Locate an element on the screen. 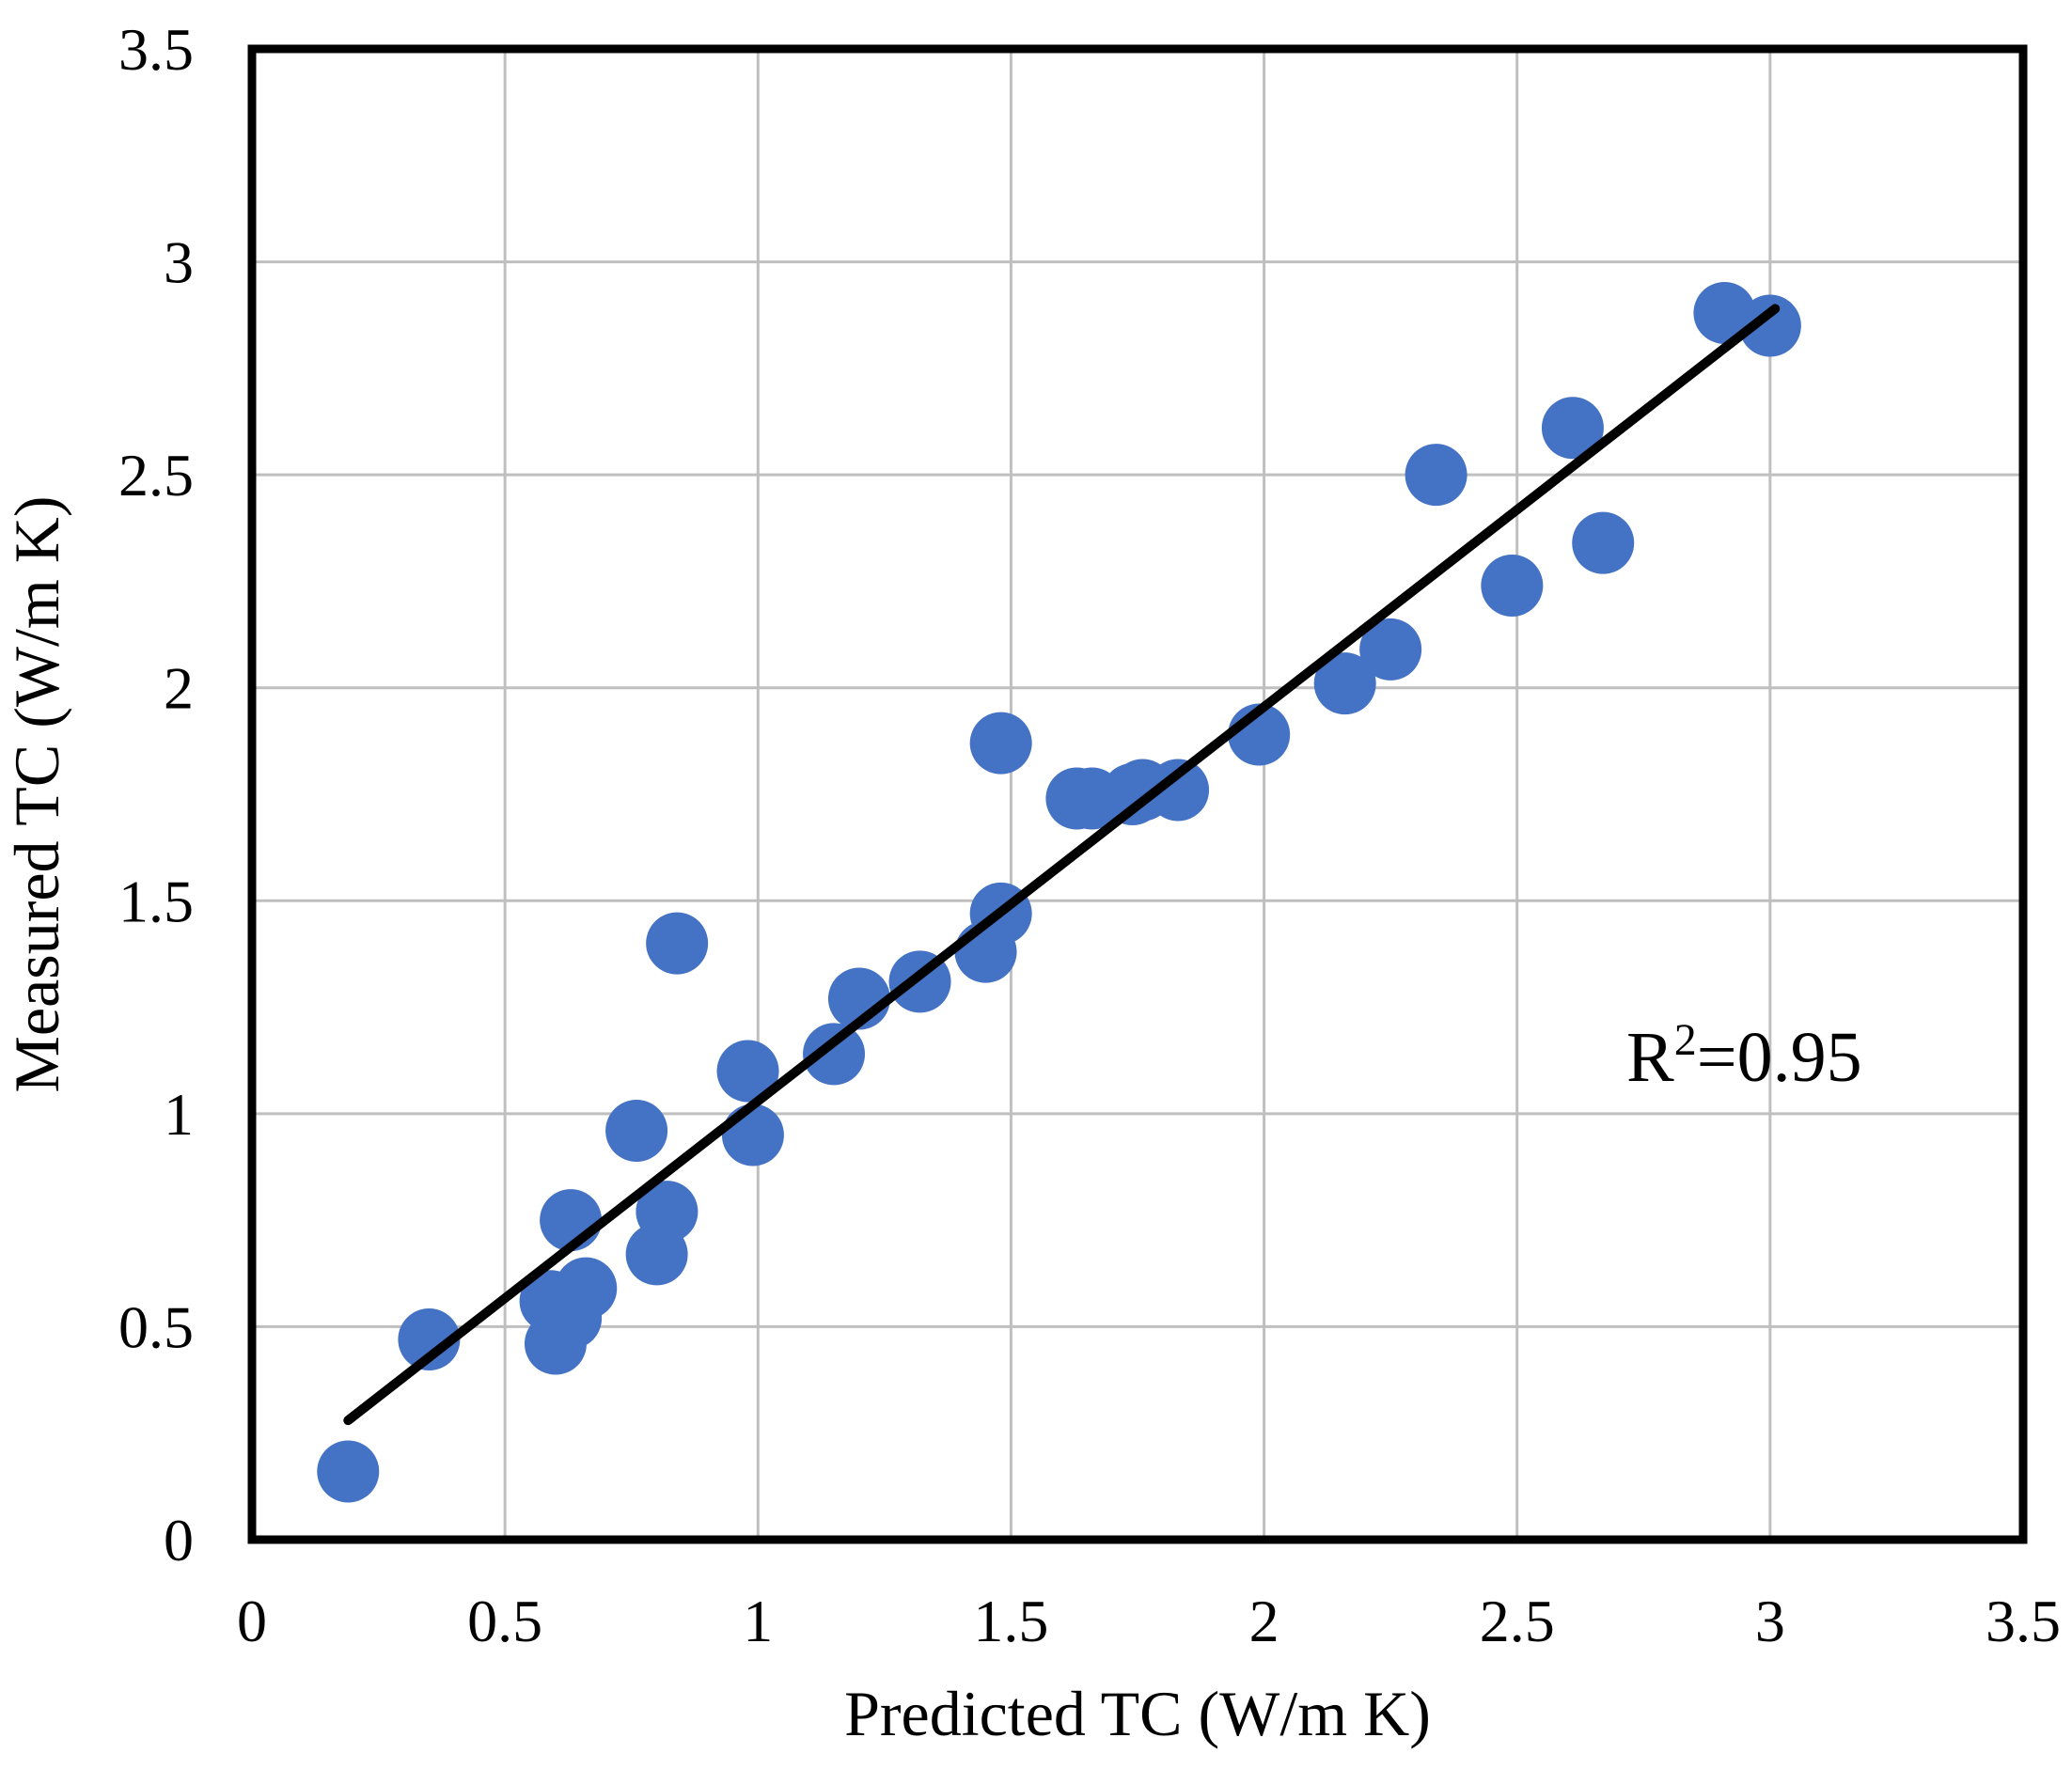  r-squared-superscript: 2 is located at coordinates (1685, 1040).